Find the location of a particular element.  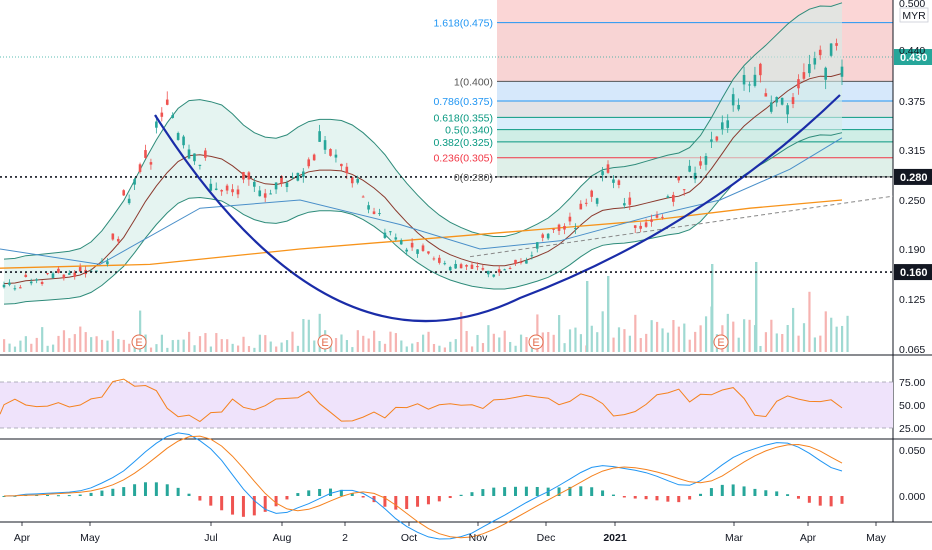

support-label: 0.280 is located at coordinates (914, 178).